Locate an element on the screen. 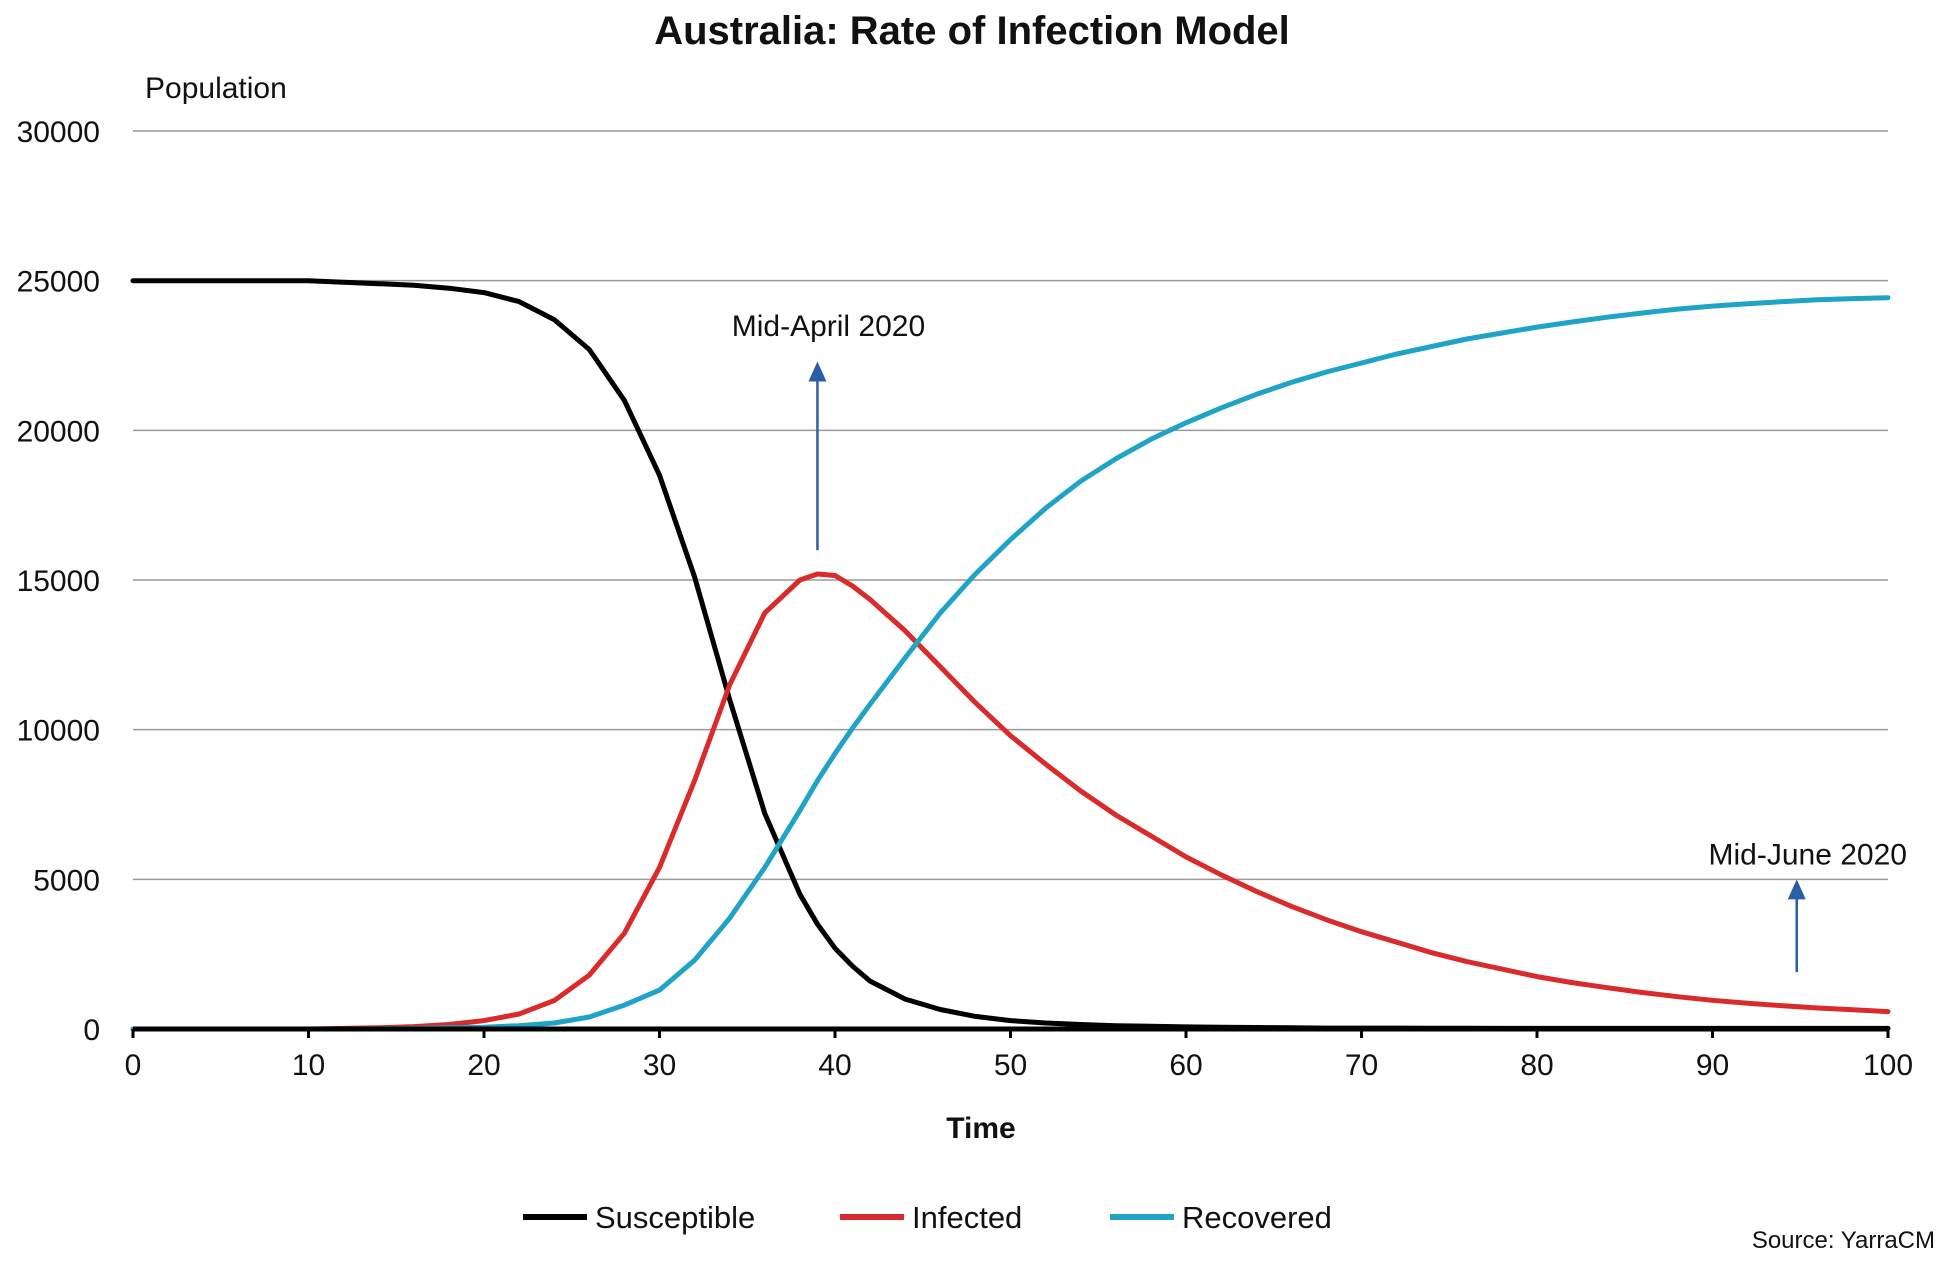 This screenshot has width=1944, height=1262. y-tick-label-10000: 10000 is located at coordinates (58, 731).